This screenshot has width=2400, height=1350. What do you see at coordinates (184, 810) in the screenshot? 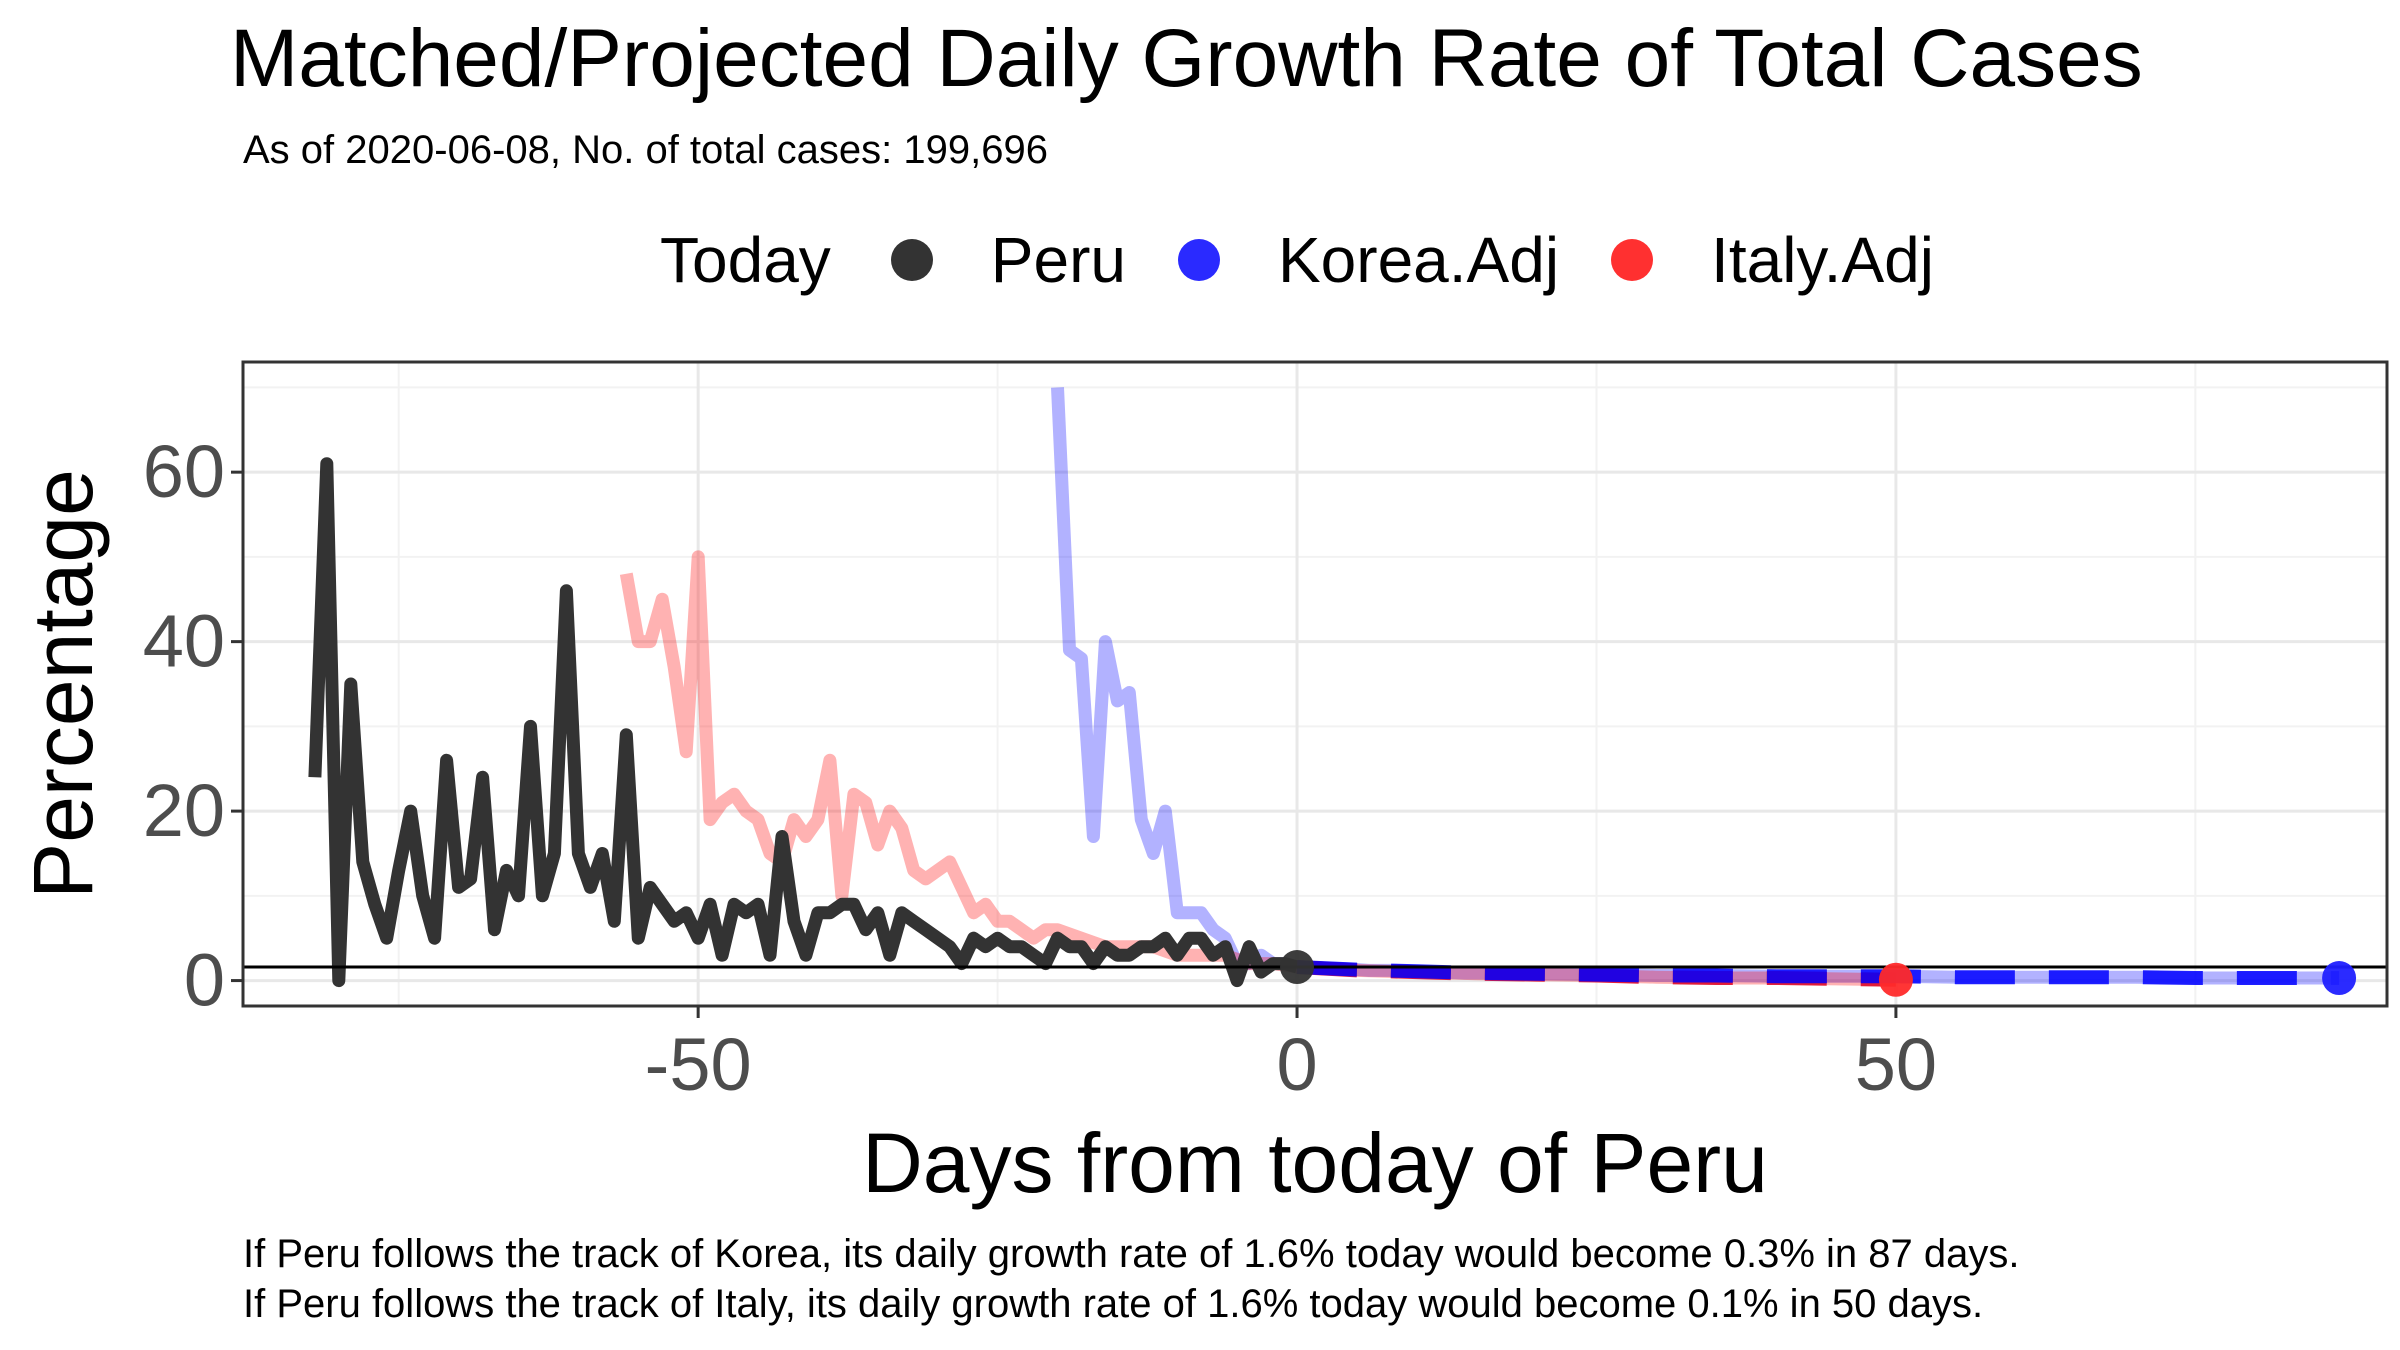
I see `y-tick-label: 20` at bounding box center [184, 810].